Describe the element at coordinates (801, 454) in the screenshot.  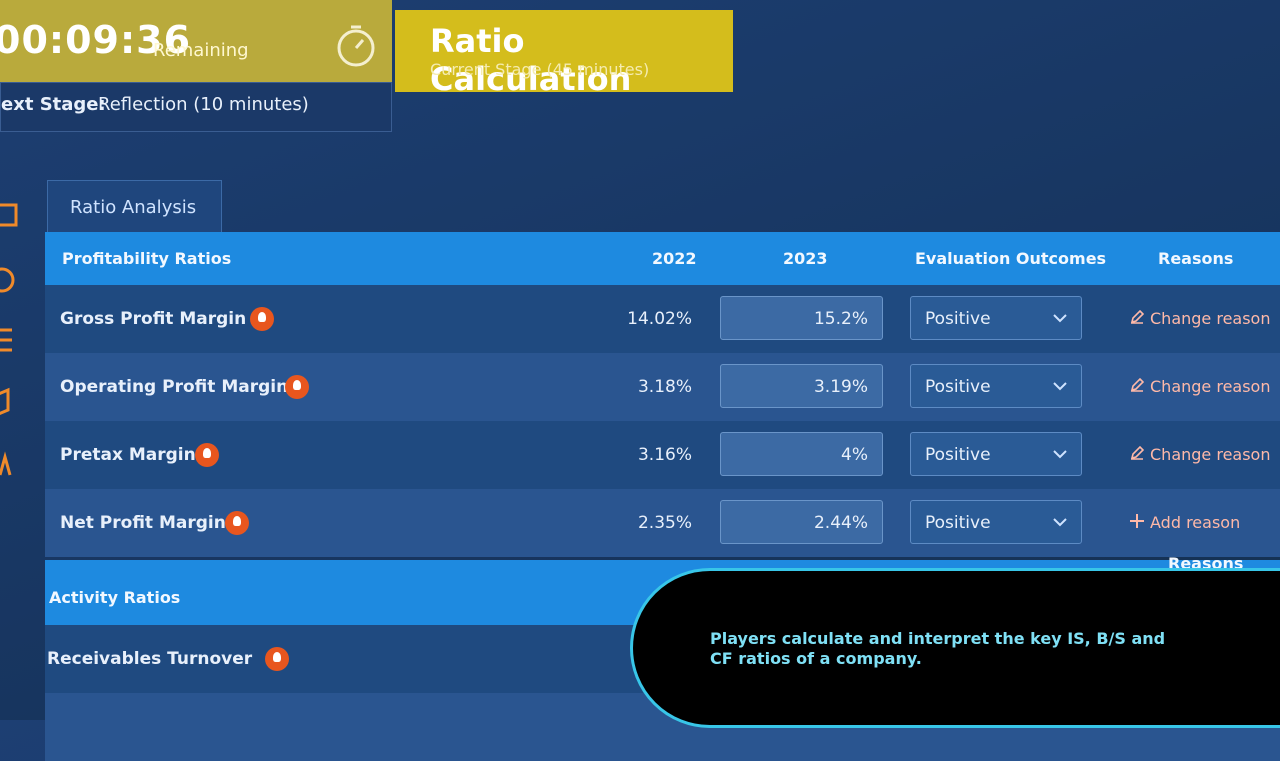
I see `input-2023: 4%` at that location.